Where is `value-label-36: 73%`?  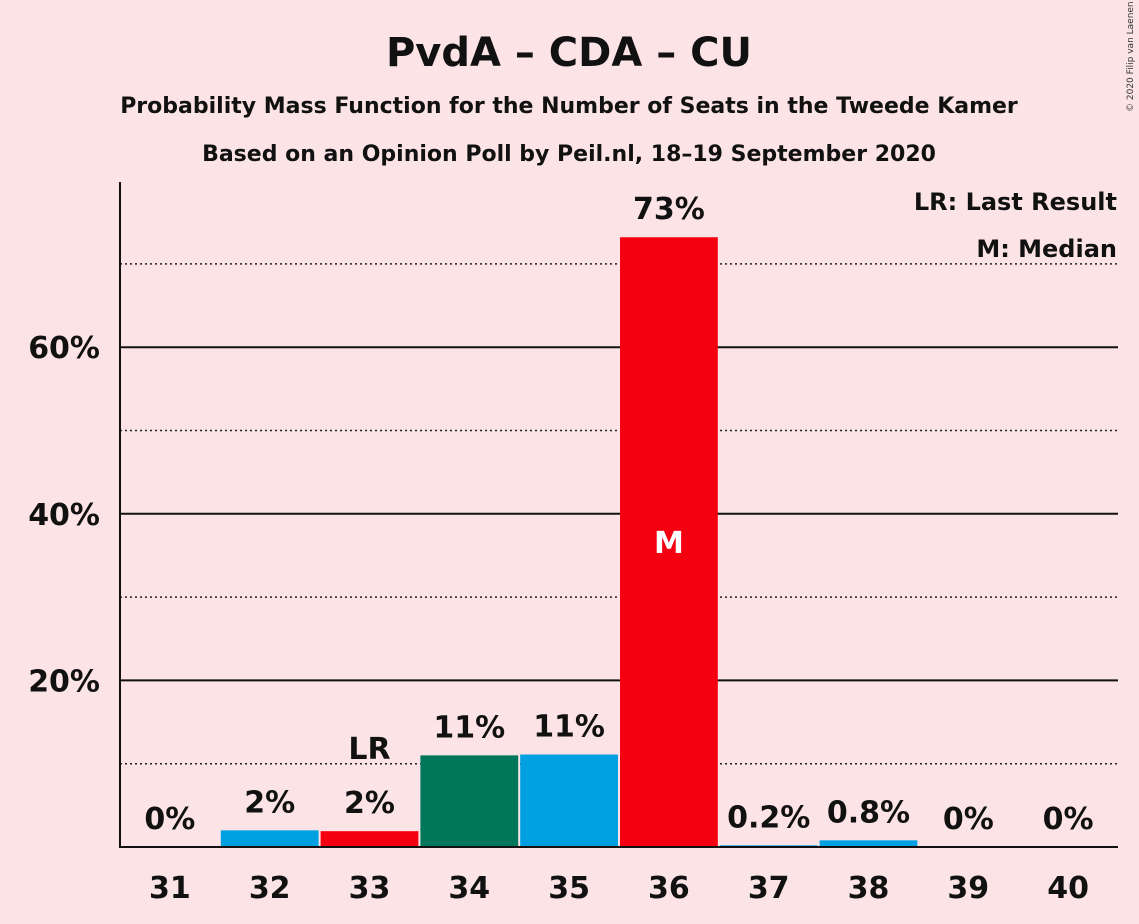
value-label-36: 73% is located at coordinates (669, 209).